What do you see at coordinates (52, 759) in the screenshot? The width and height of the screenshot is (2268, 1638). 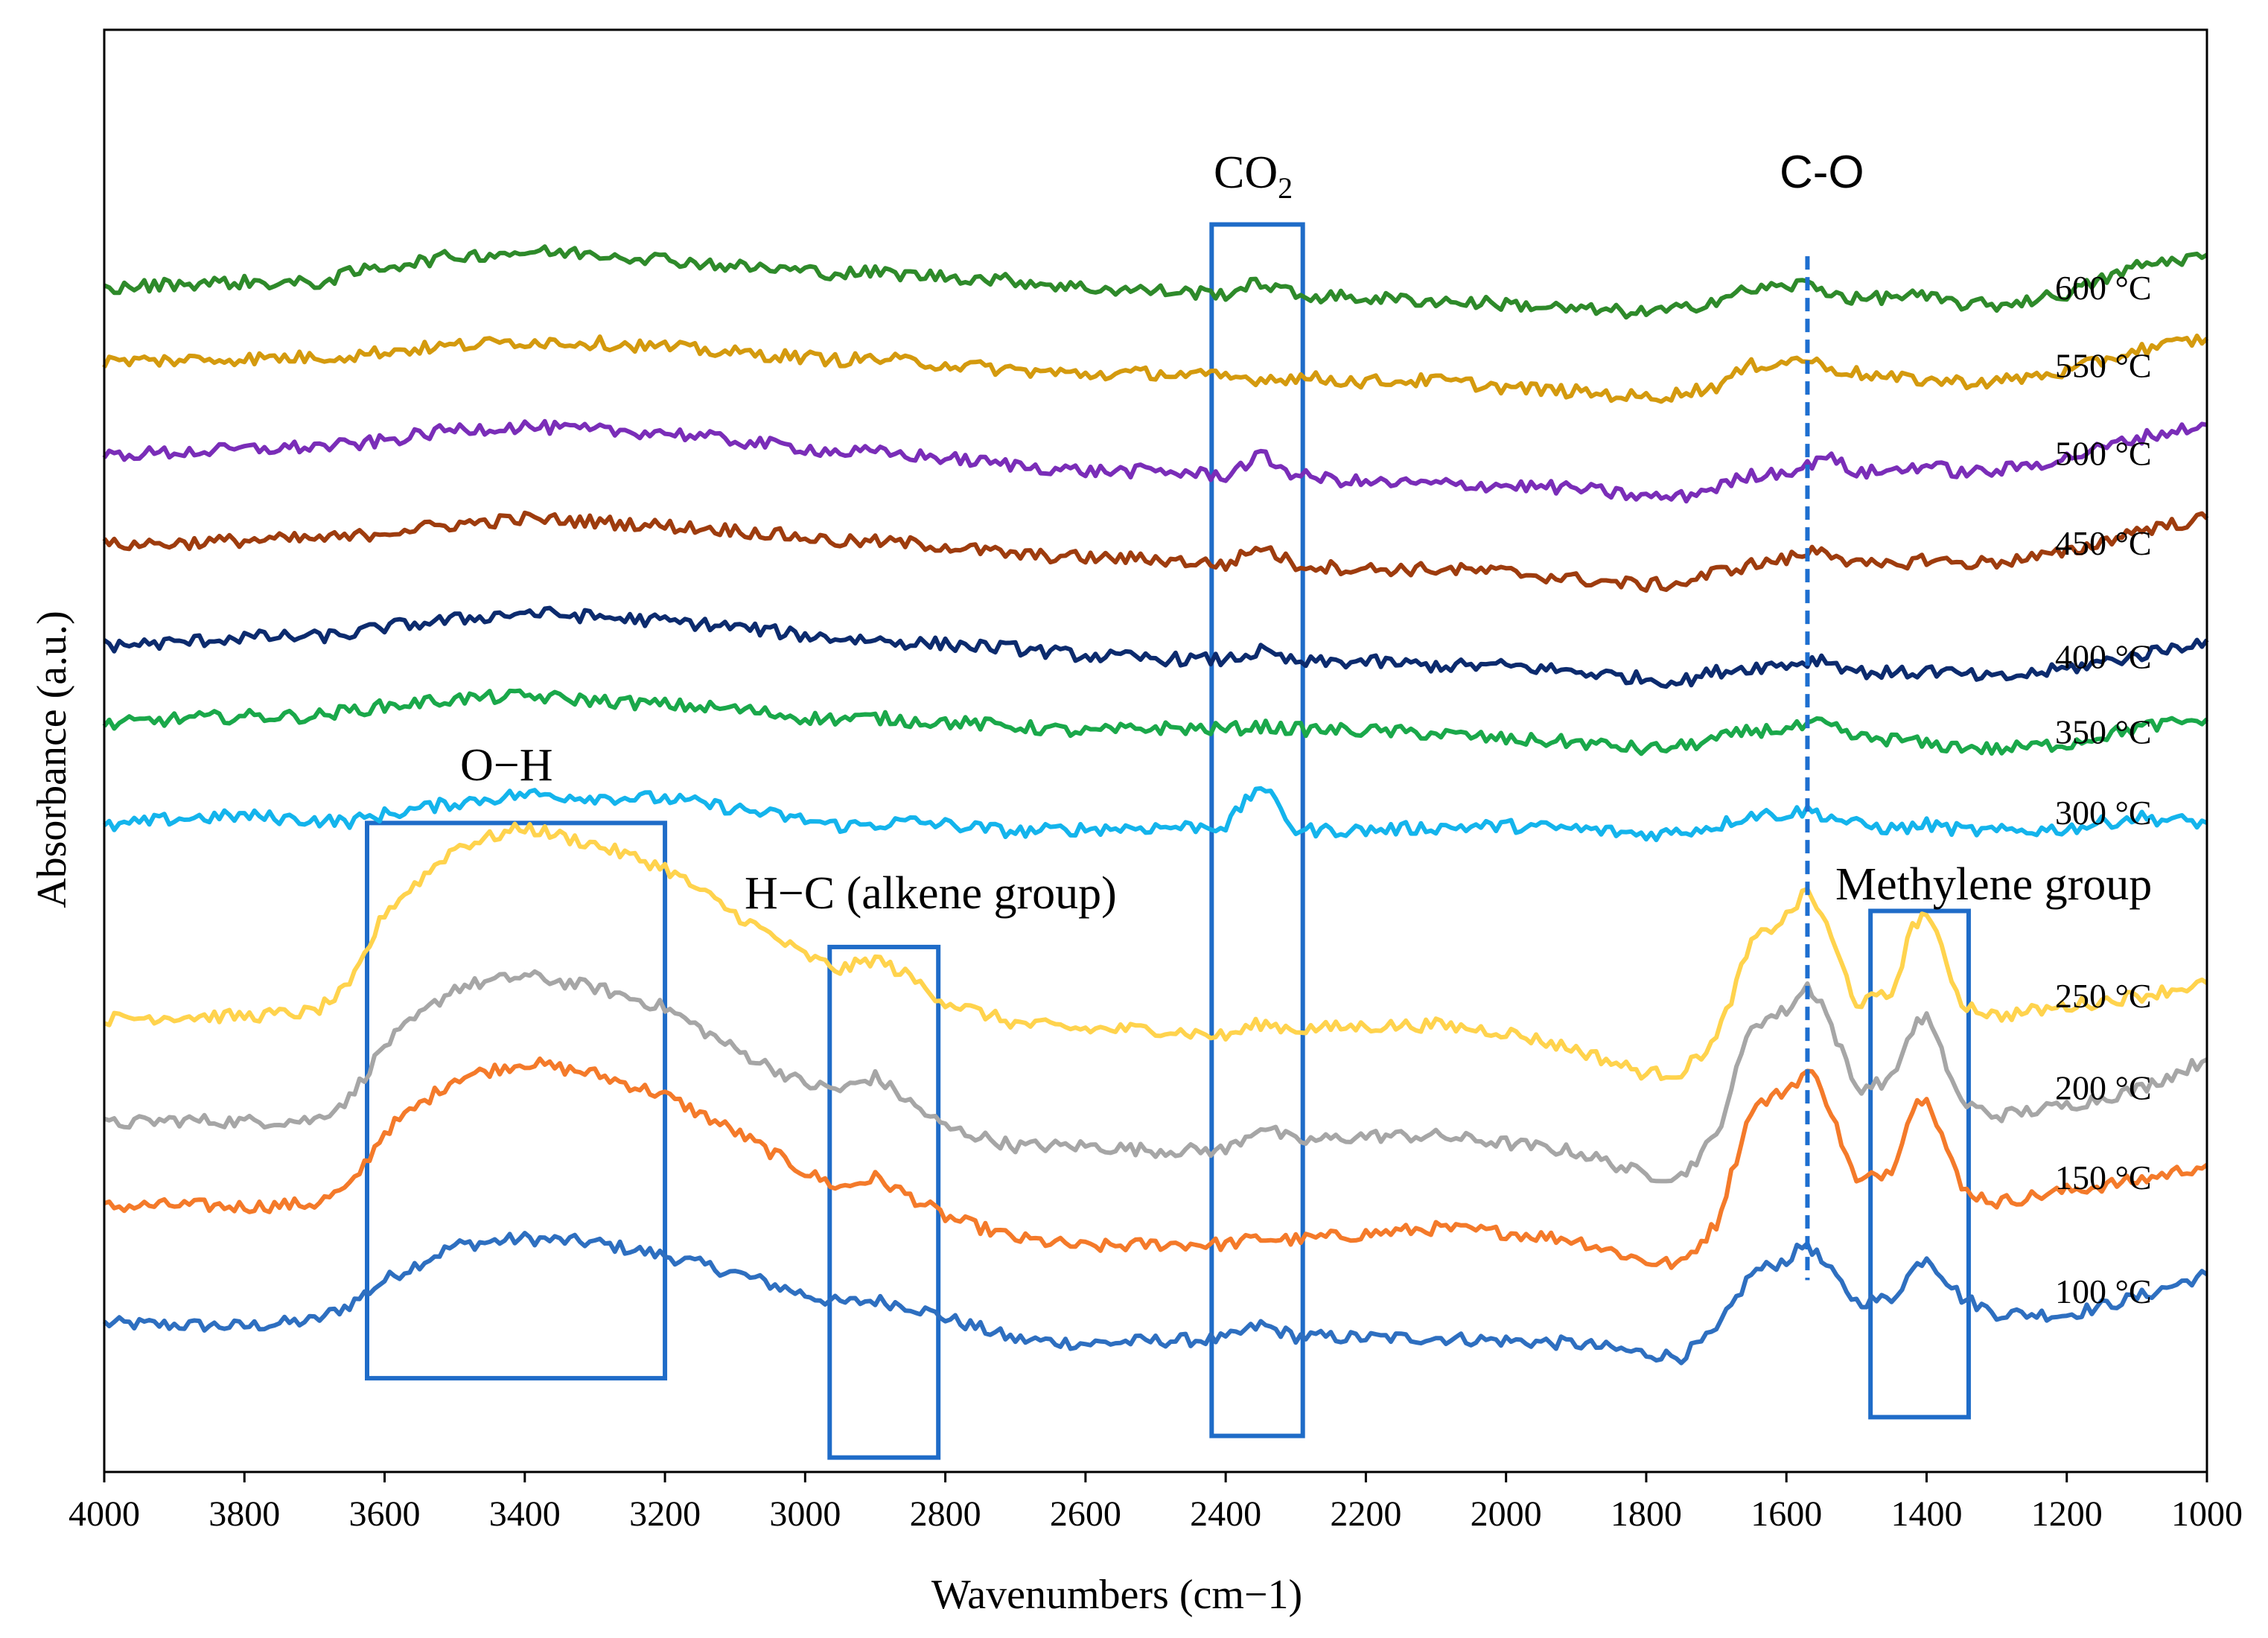 I see `y-axis-title: Absorbance (a.u.)` at bounding box center [52, 759].